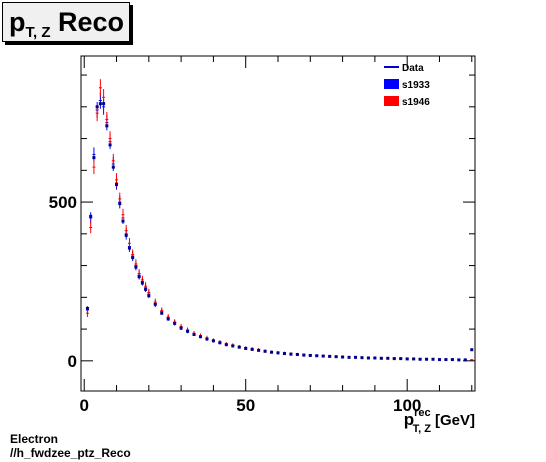 The width and height of the screenshot is (546, 462). Describe the element at coordinates (34, 439) in the screenshot. I see `footer-label: Electron` at that location.